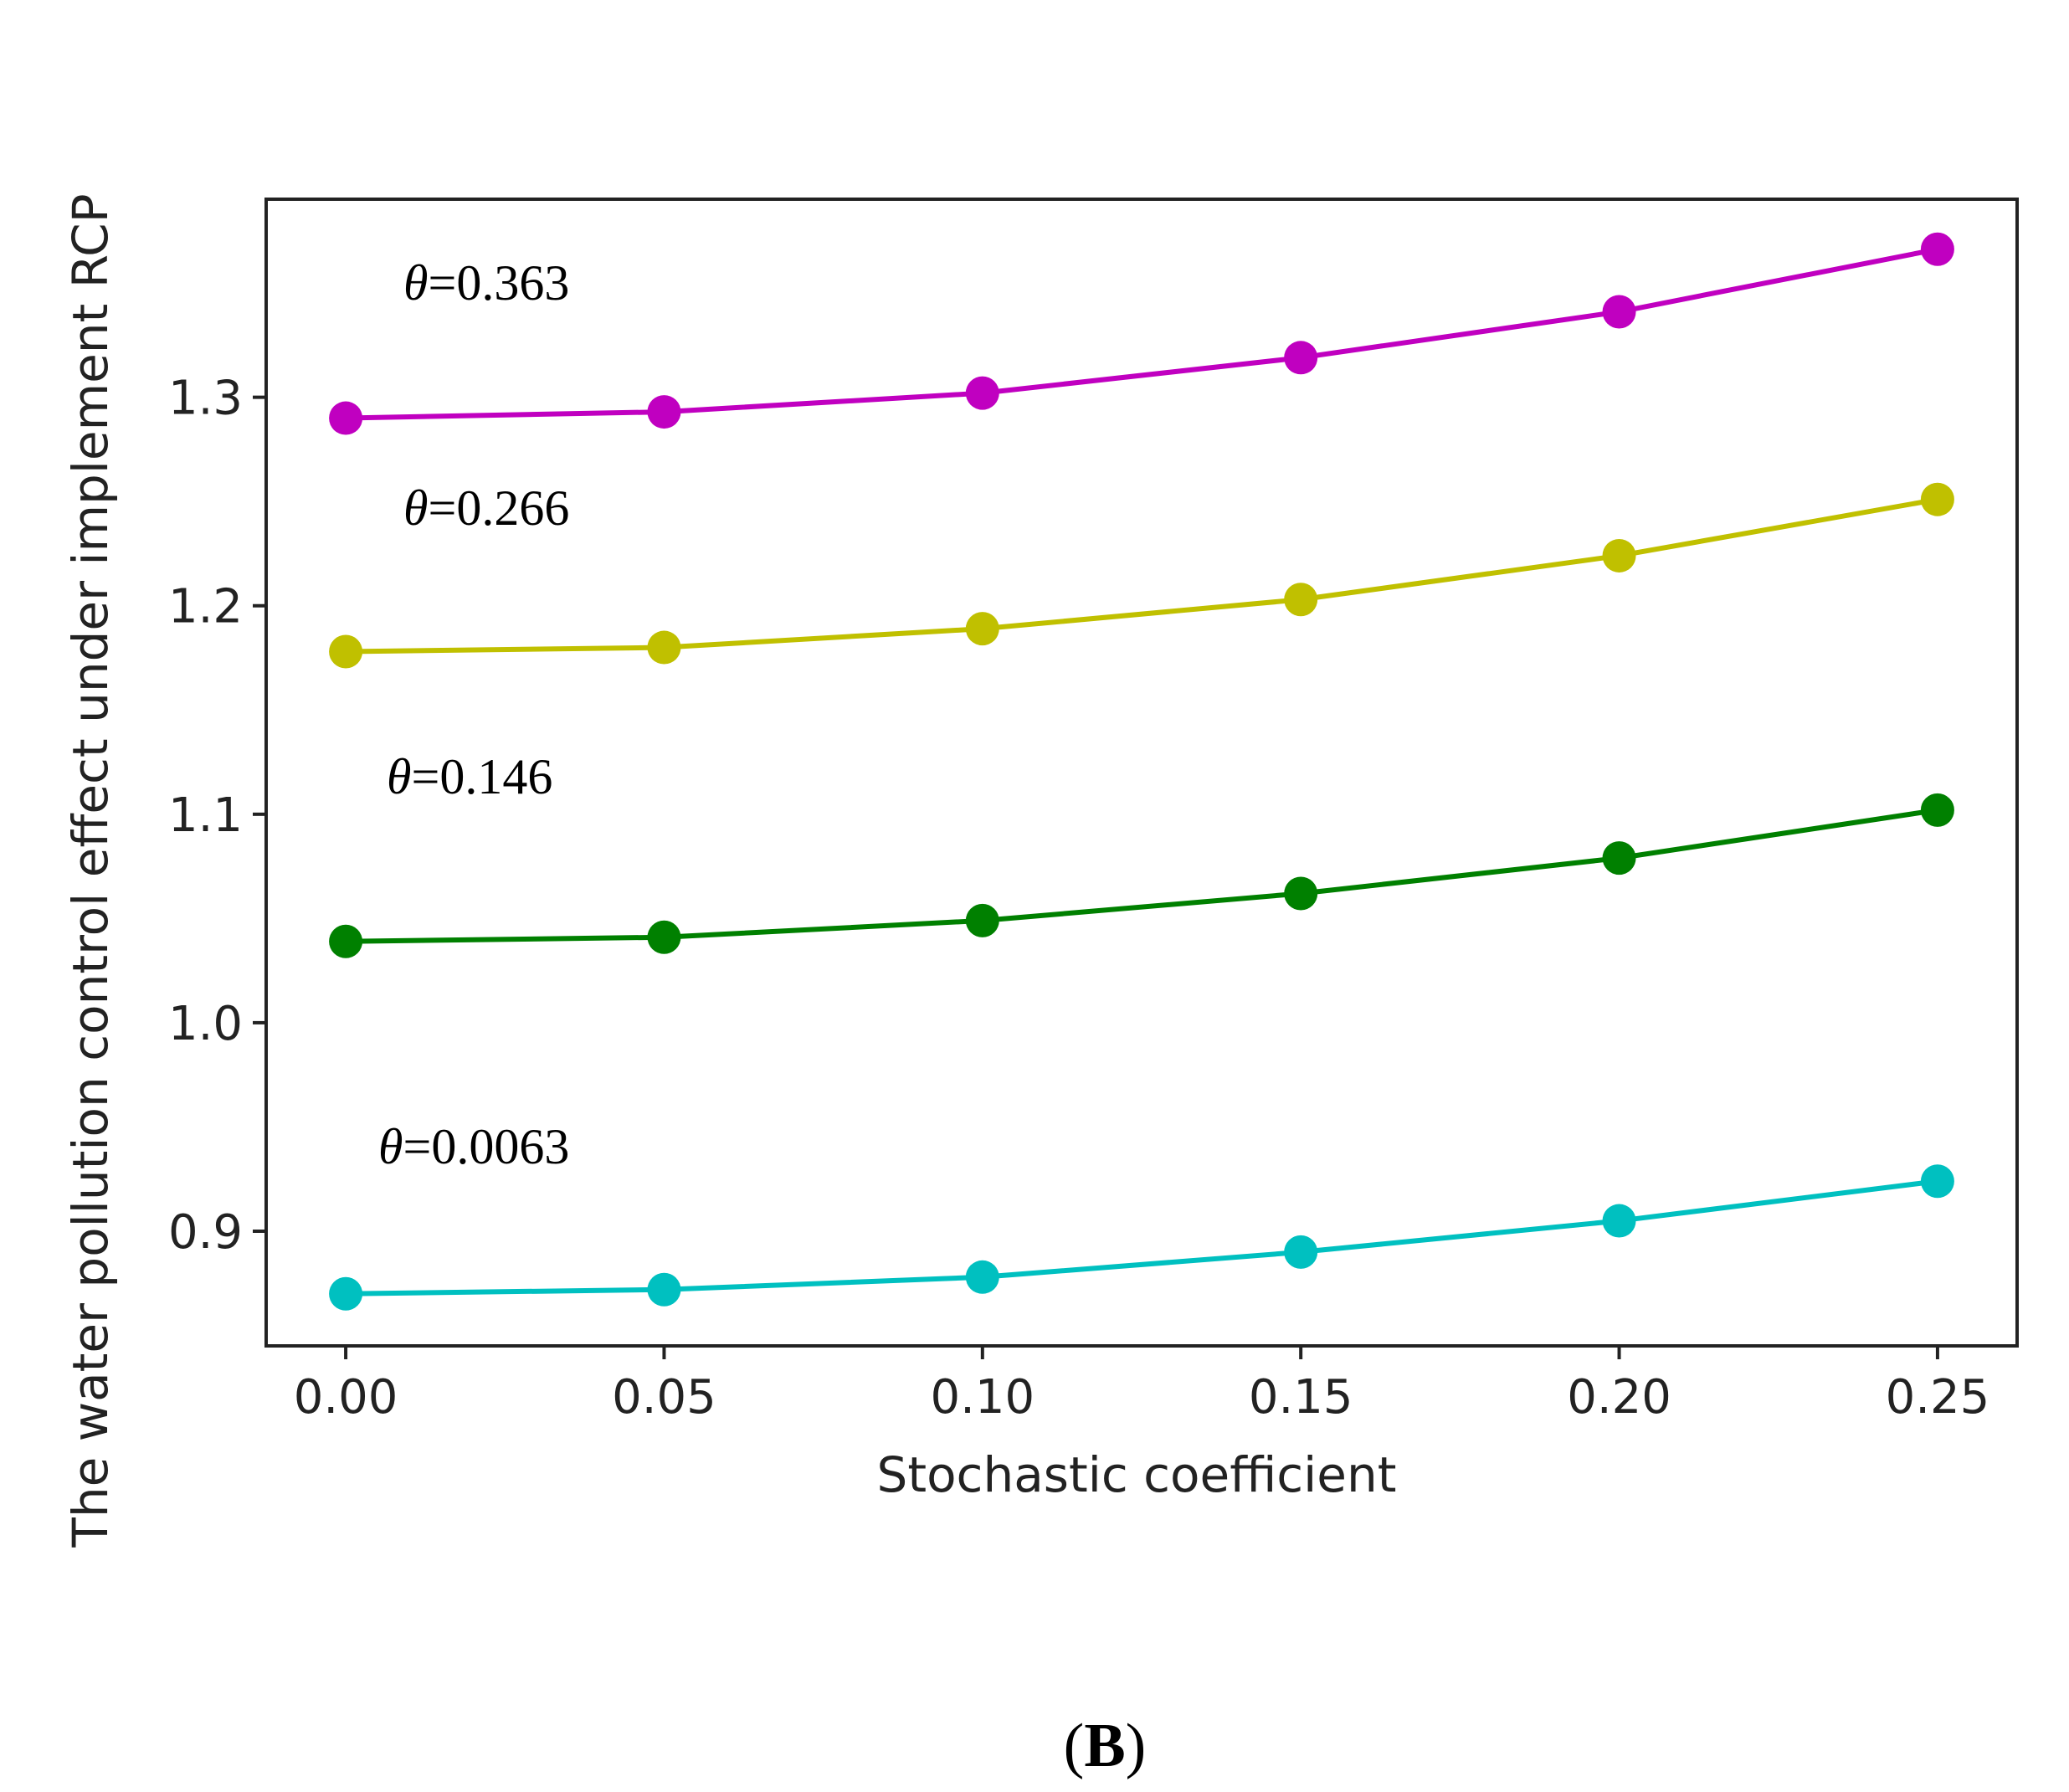  Describe the element at coordinates (1105, 1746) in the screenshot. I see `panel-label: (B)` at that location.